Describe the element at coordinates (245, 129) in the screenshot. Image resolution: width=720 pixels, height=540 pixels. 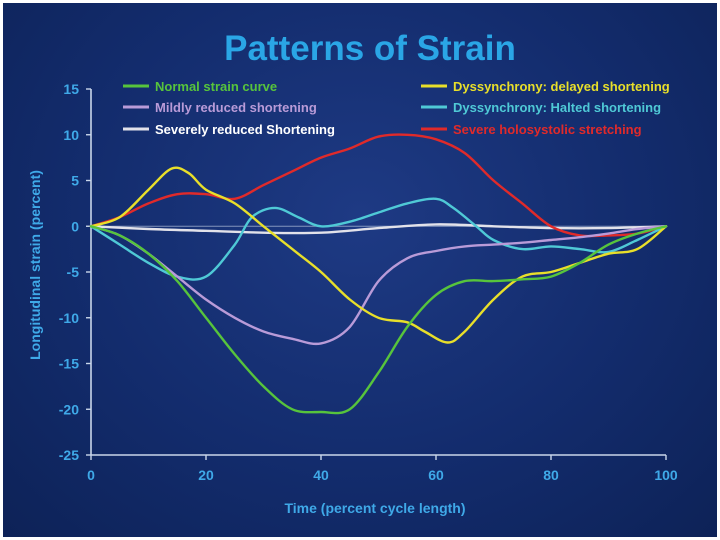
I see `legend-label-severely-reduced-shortening: Severely reduced Shortening` at that location.